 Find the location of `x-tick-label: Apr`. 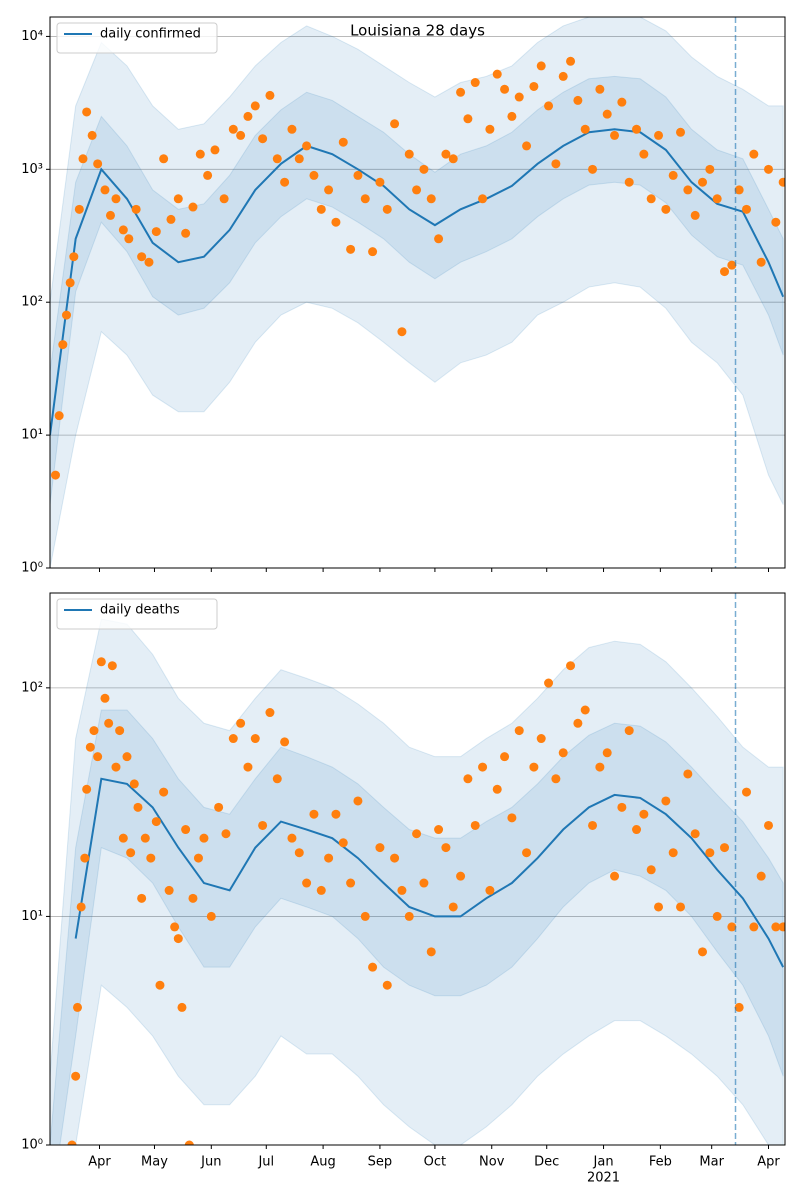

x-tick-label: Apr is located at coordinates (99, 1162).